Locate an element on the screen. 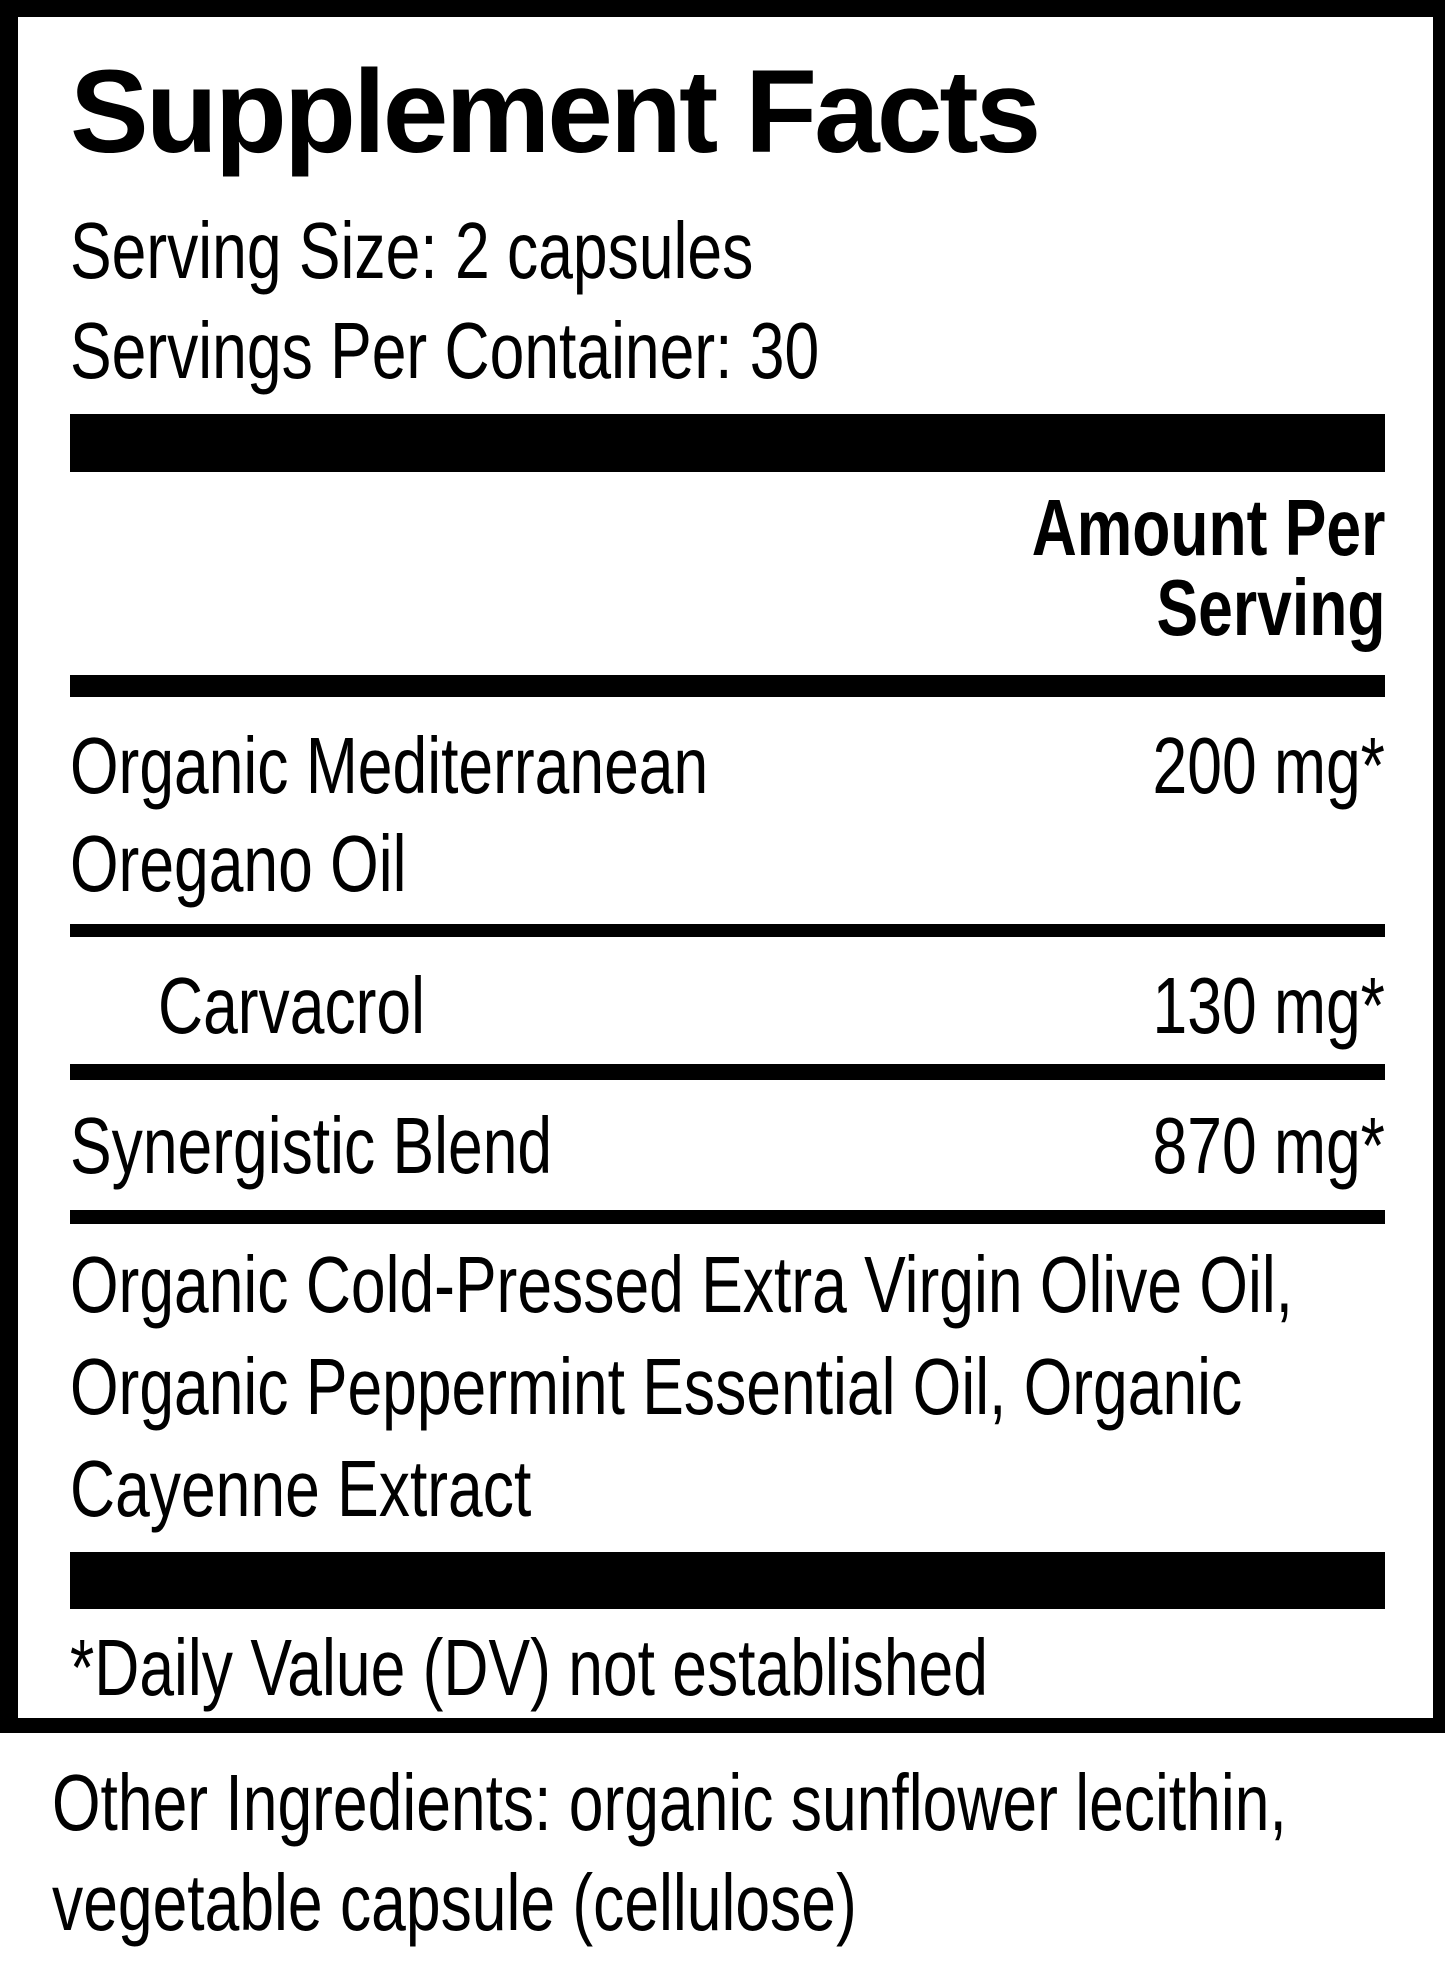  separator-bar-heavy-bottom is located at coordinates (727, 1580).